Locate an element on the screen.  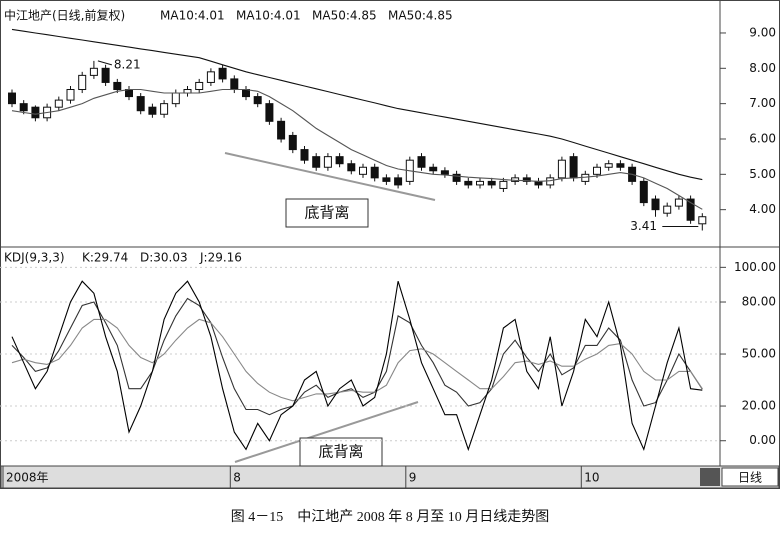
header-label: 中江地产(日线,前复权) is located at coordinates (64, 15).